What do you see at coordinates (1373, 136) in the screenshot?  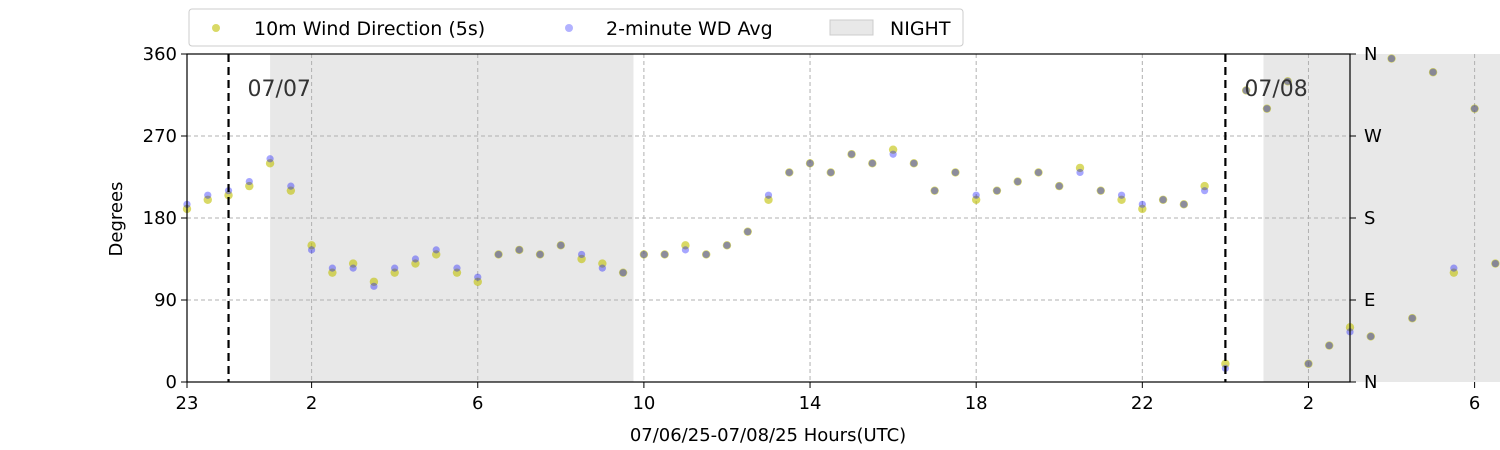 I see `y-tick-label-right: W` at bounding box center [1373, 136].